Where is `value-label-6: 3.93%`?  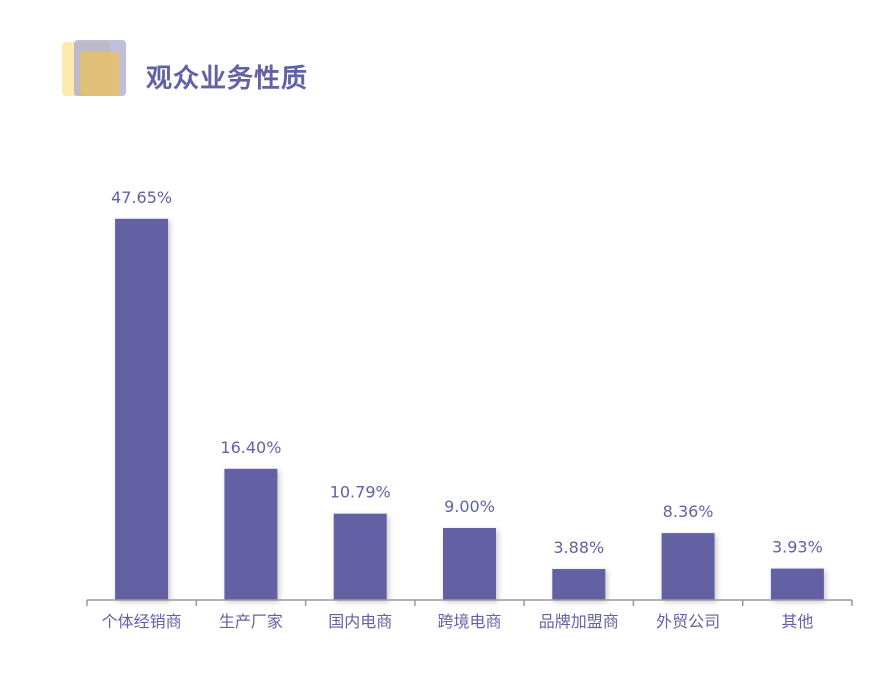
value-label-6: 3.93% is located at coordinates (797, 547).